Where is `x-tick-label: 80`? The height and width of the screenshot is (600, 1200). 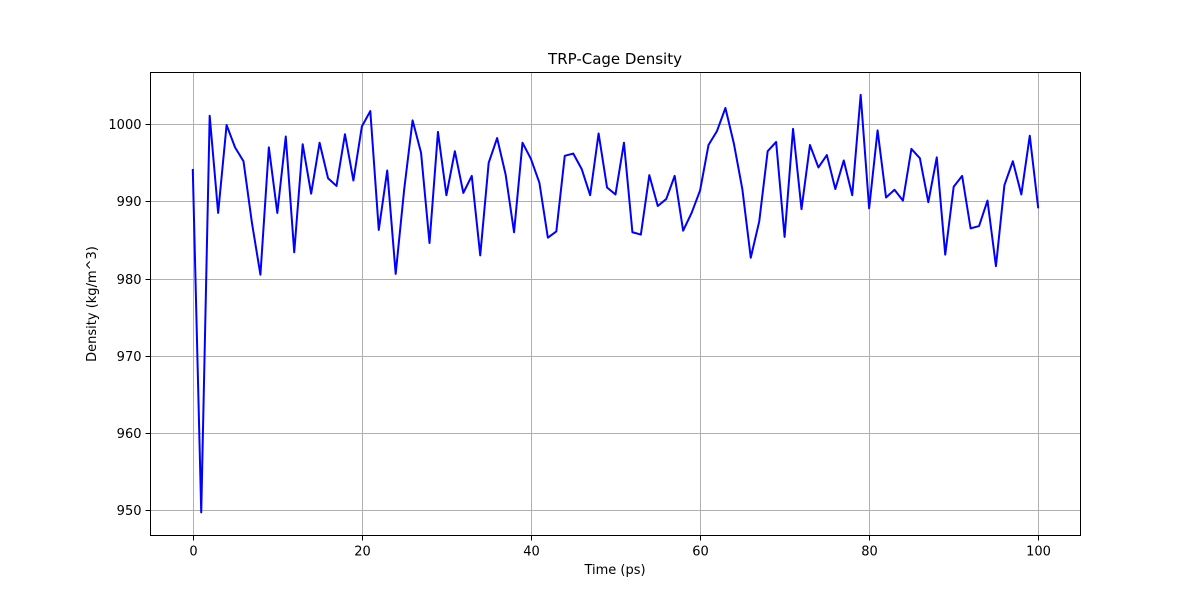
x-tick-label: 80 is located at coordinates (869, 552).